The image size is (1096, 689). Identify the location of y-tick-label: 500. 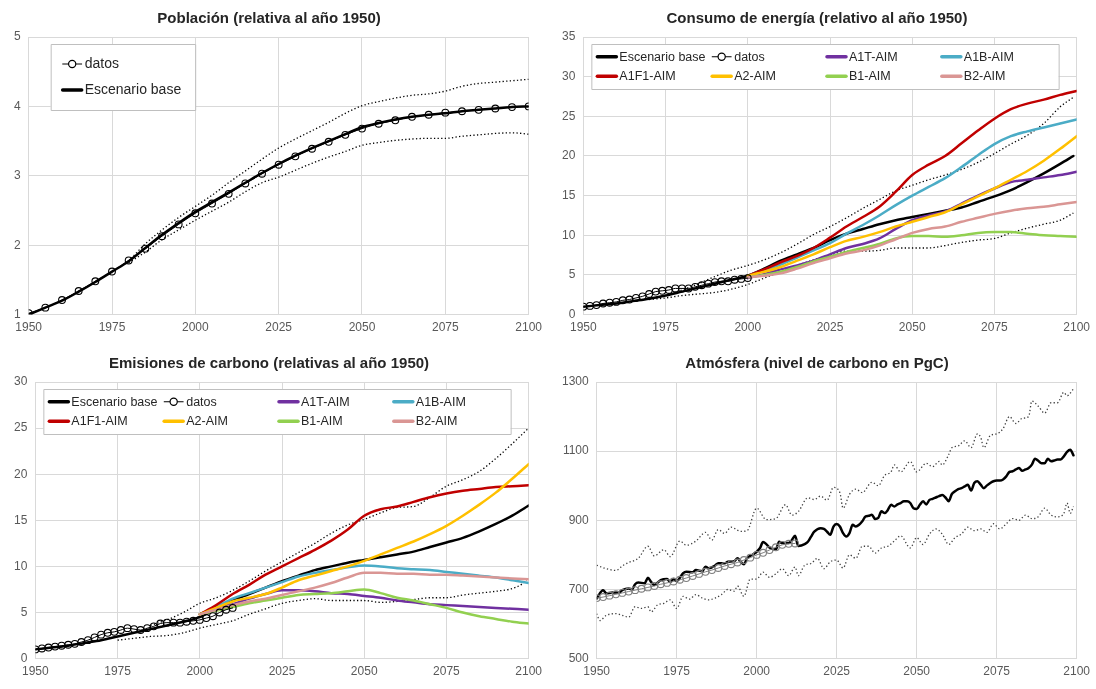
(579, 657).